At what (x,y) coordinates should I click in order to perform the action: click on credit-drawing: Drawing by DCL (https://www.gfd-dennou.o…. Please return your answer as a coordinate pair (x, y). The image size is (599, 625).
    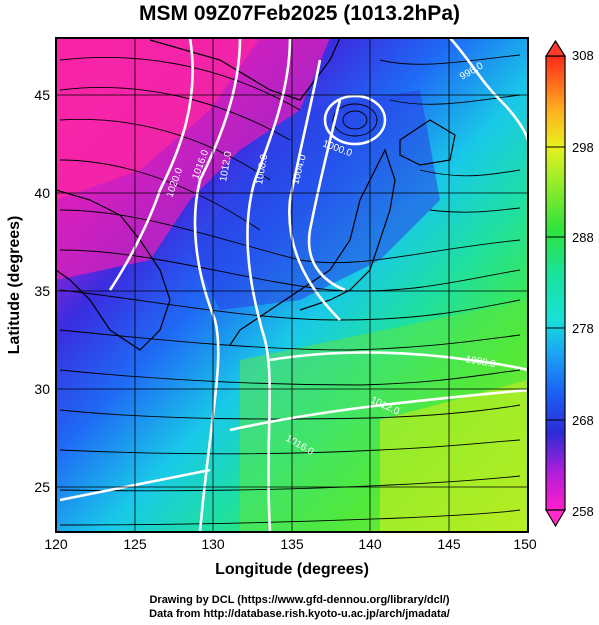
    Looking at the image, I should click on (299, 600).